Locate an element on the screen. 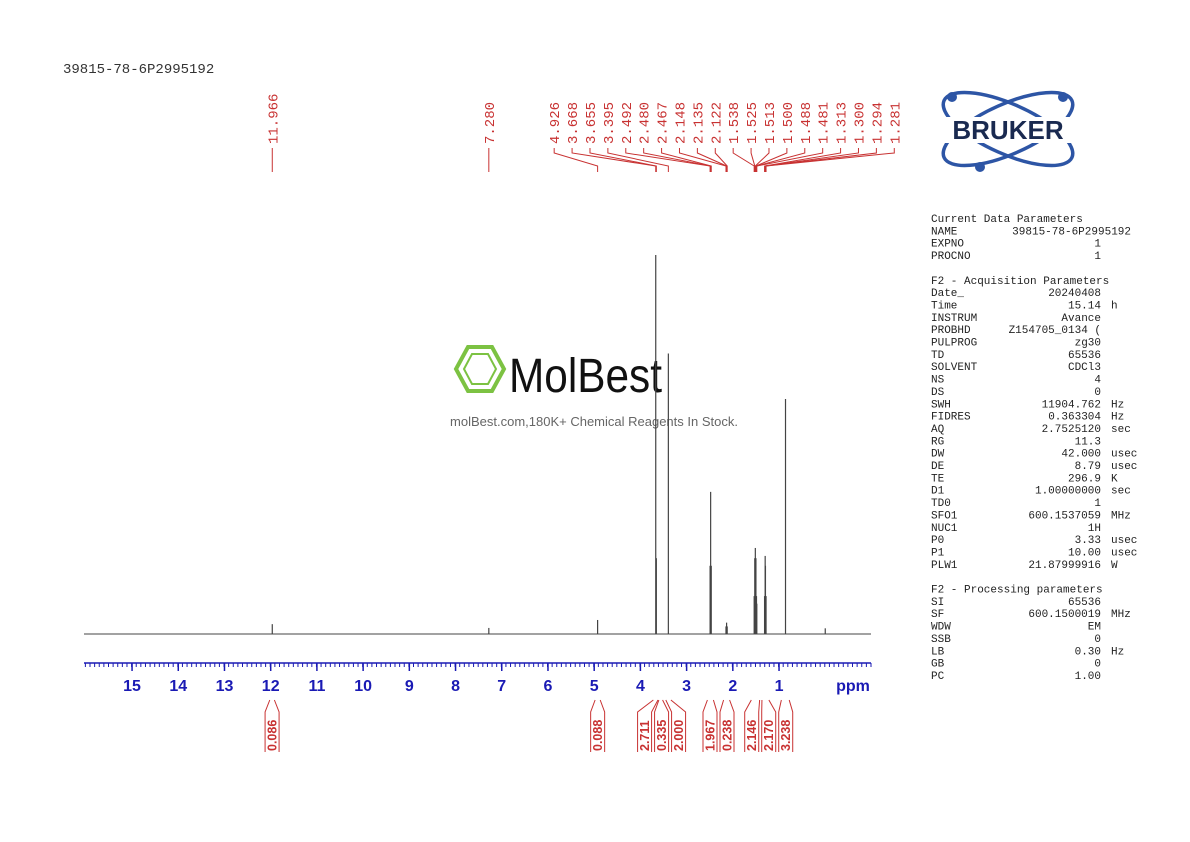  peak-label: 1.481 is located at coordinates (825, 123).